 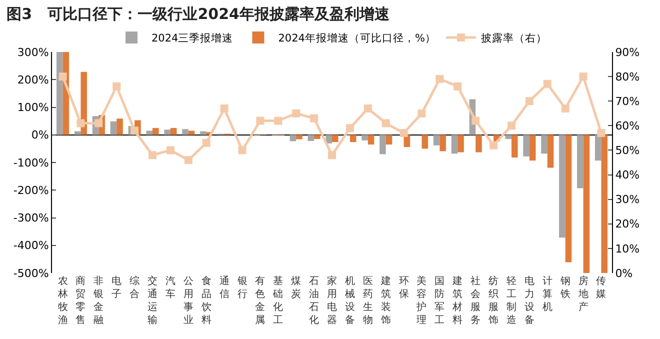 What do you see at coordinates (33, 52) in the screenshot?
I see `y-tick-label: 300%` at bounding box center [33, 52].